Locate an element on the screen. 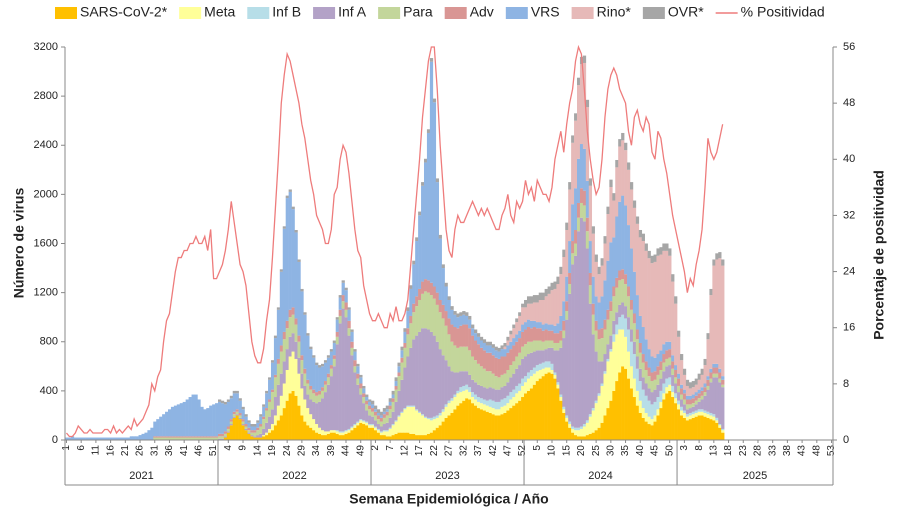 The height and width of the screenshot is (511, 910). legend-label: Para is located at coordinates (418, 12).